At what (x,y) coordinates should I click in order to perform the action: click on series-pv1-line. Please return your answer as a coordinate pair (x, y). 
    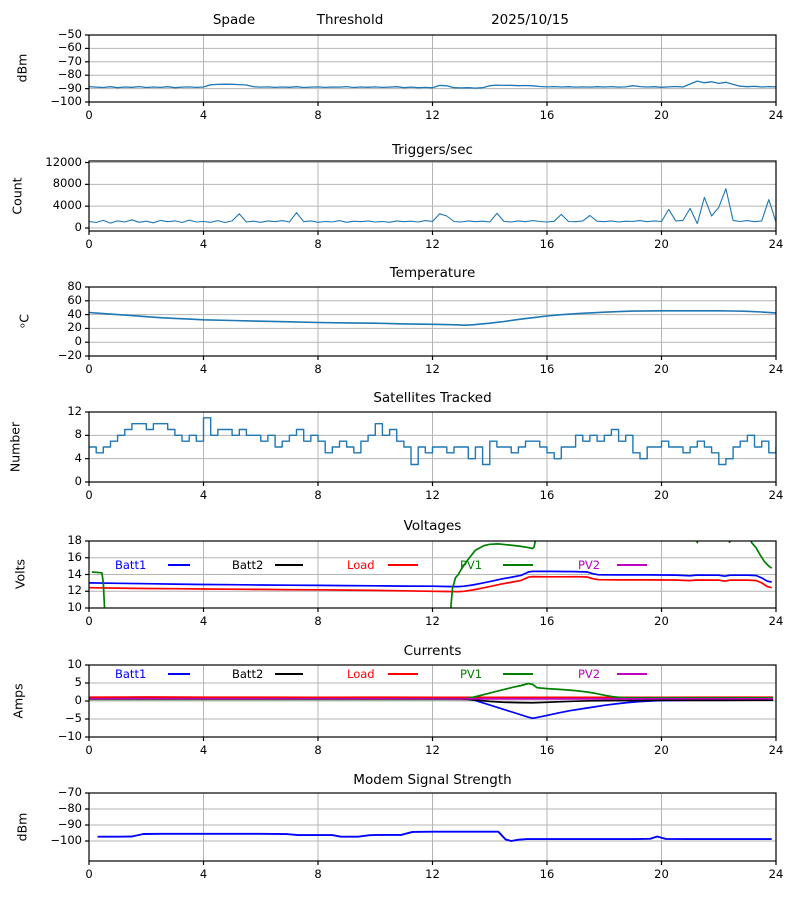
    Looking at the image, I should click on (432, 574).